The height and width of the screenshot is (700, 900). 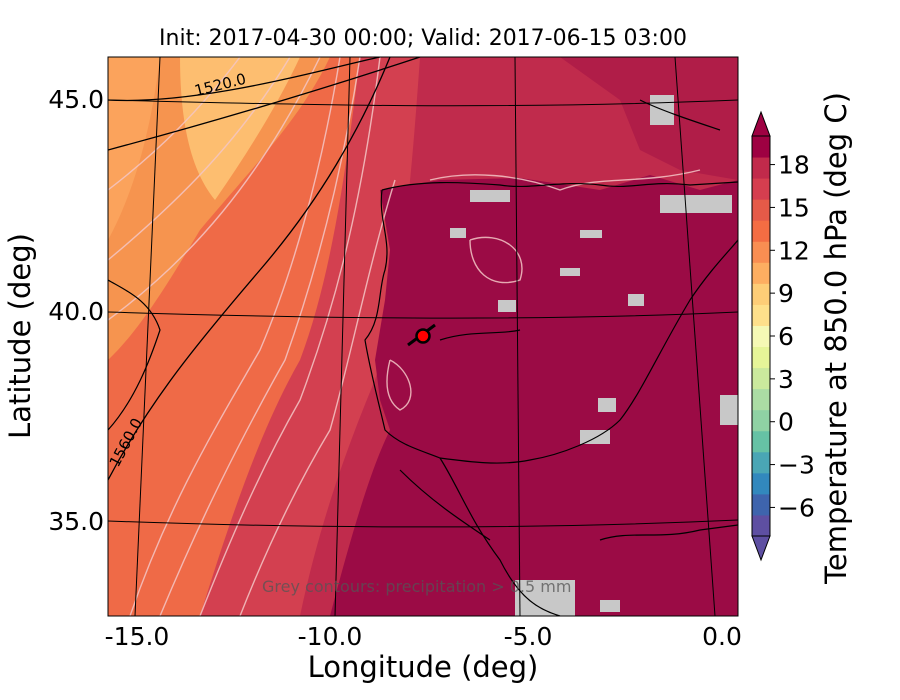 I want to click on station-marker, so click(x=421, y=335).